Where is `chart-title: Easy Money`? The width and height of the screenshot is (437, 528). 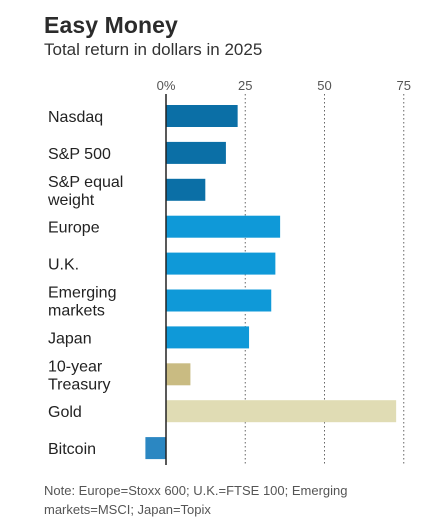
chart-title: Easy Money is located at coordinates (111, 25).